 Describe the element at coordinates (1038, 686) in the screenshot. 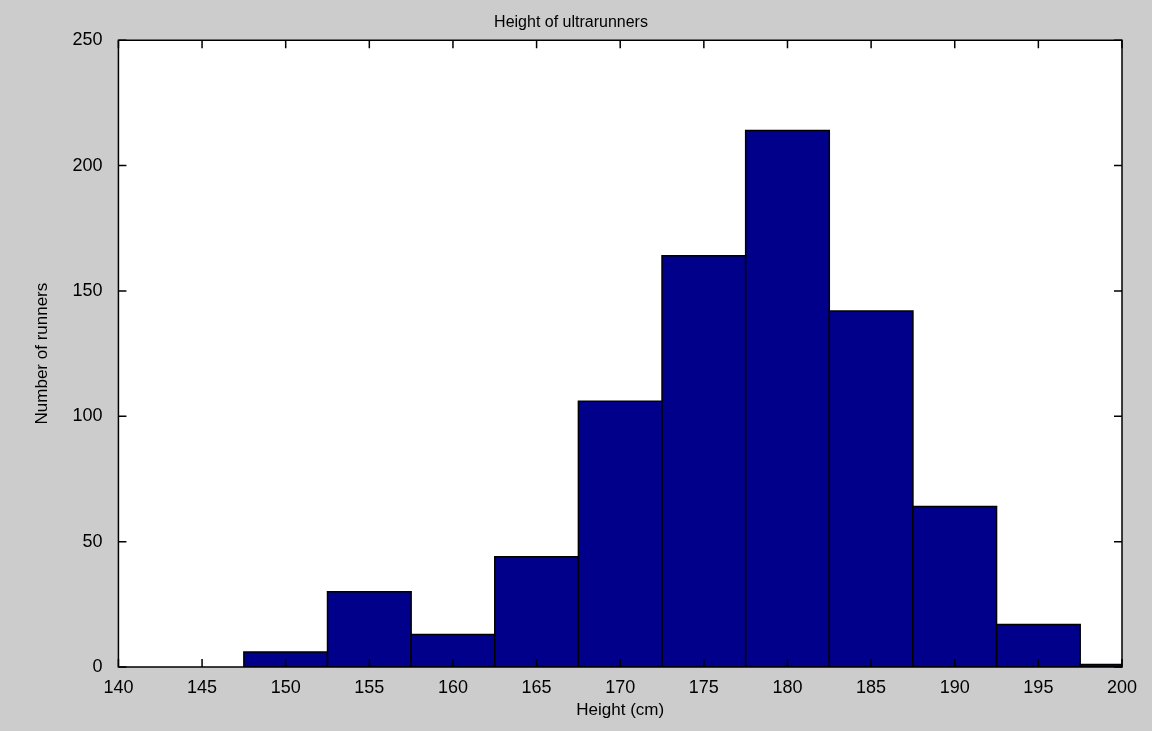

I see `x-tick-label: 195` at that location.